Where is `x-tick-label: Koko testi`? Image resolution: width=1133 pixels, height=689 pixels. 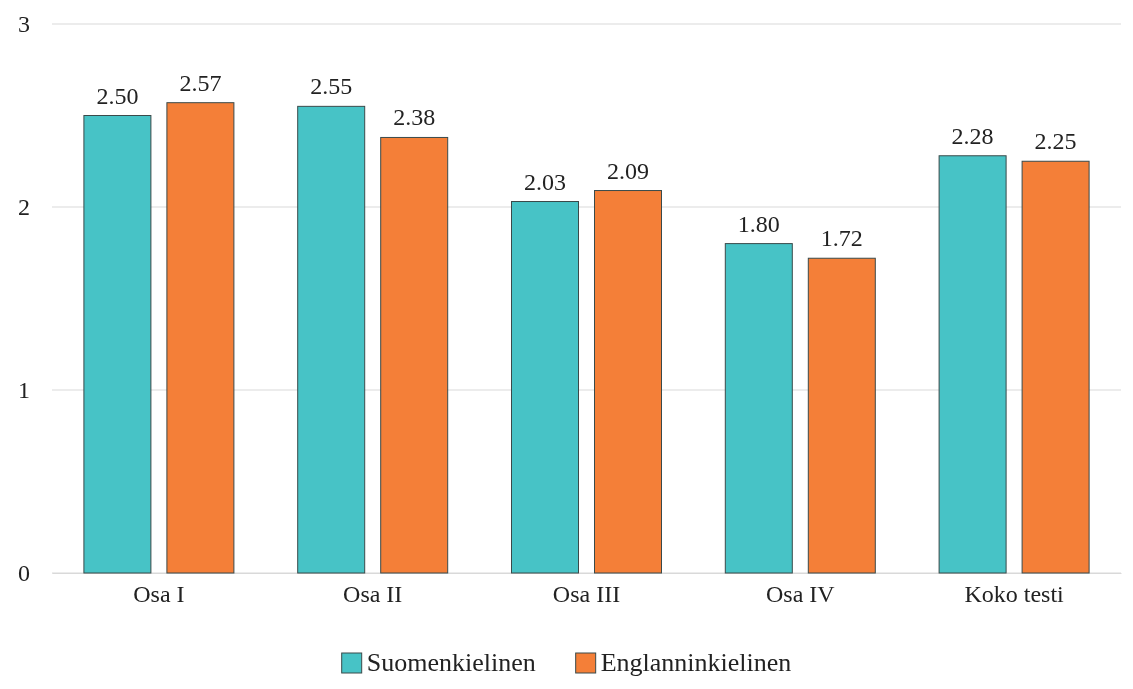 x-tick-label: Koko testi is located at coordinates (1014, 594).